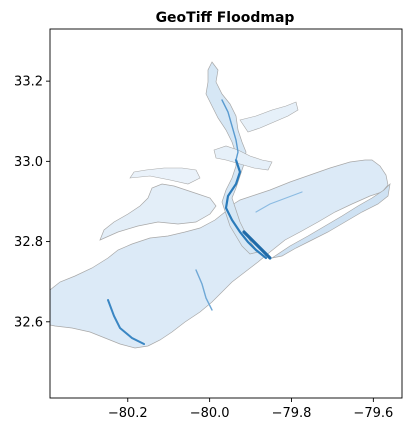 This screenshot has width=410, height=431. I want to click on deep-channel-main, so click(246, 209).